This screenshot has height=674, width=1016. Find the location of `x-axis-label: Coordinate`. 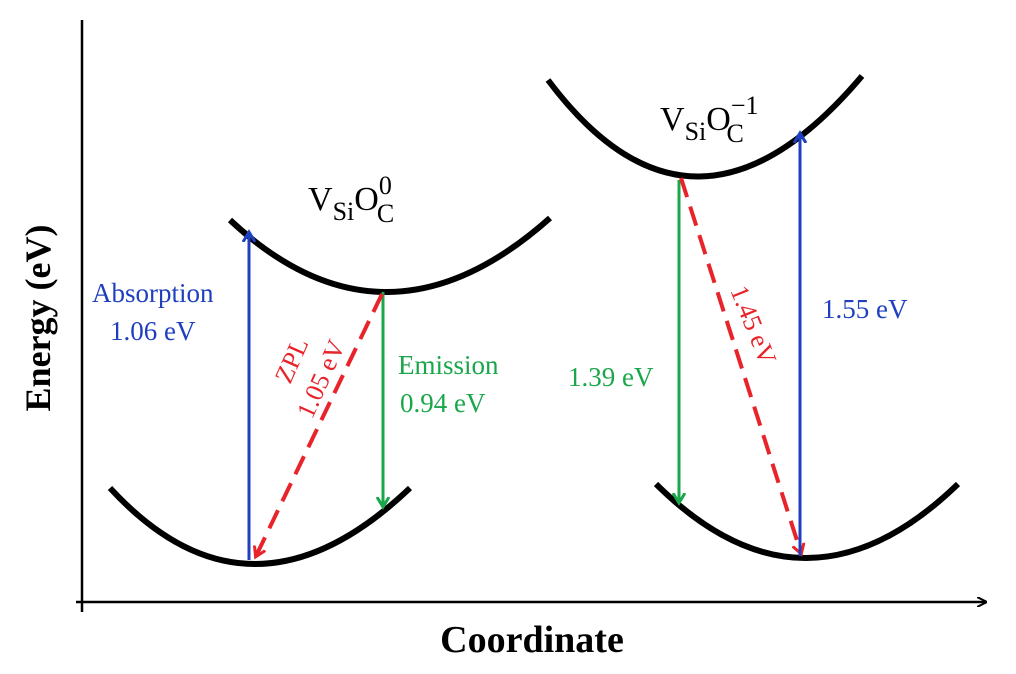

x-axis-label: Coordinate is located at coordinates (532, 640).